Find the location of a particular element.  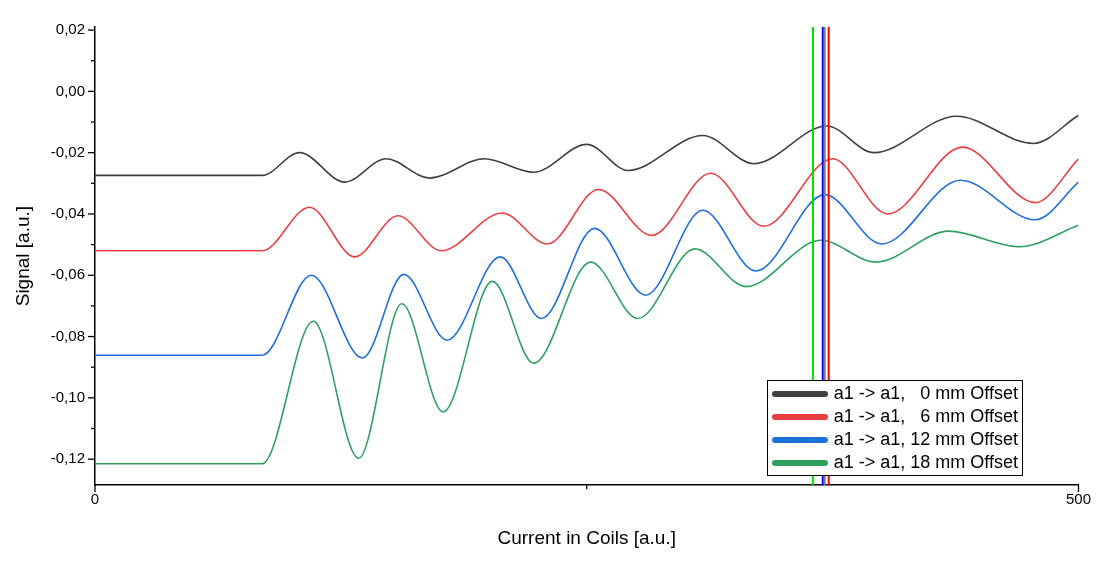

x-tick-label: 500 is located at coordinates (1078, 499).